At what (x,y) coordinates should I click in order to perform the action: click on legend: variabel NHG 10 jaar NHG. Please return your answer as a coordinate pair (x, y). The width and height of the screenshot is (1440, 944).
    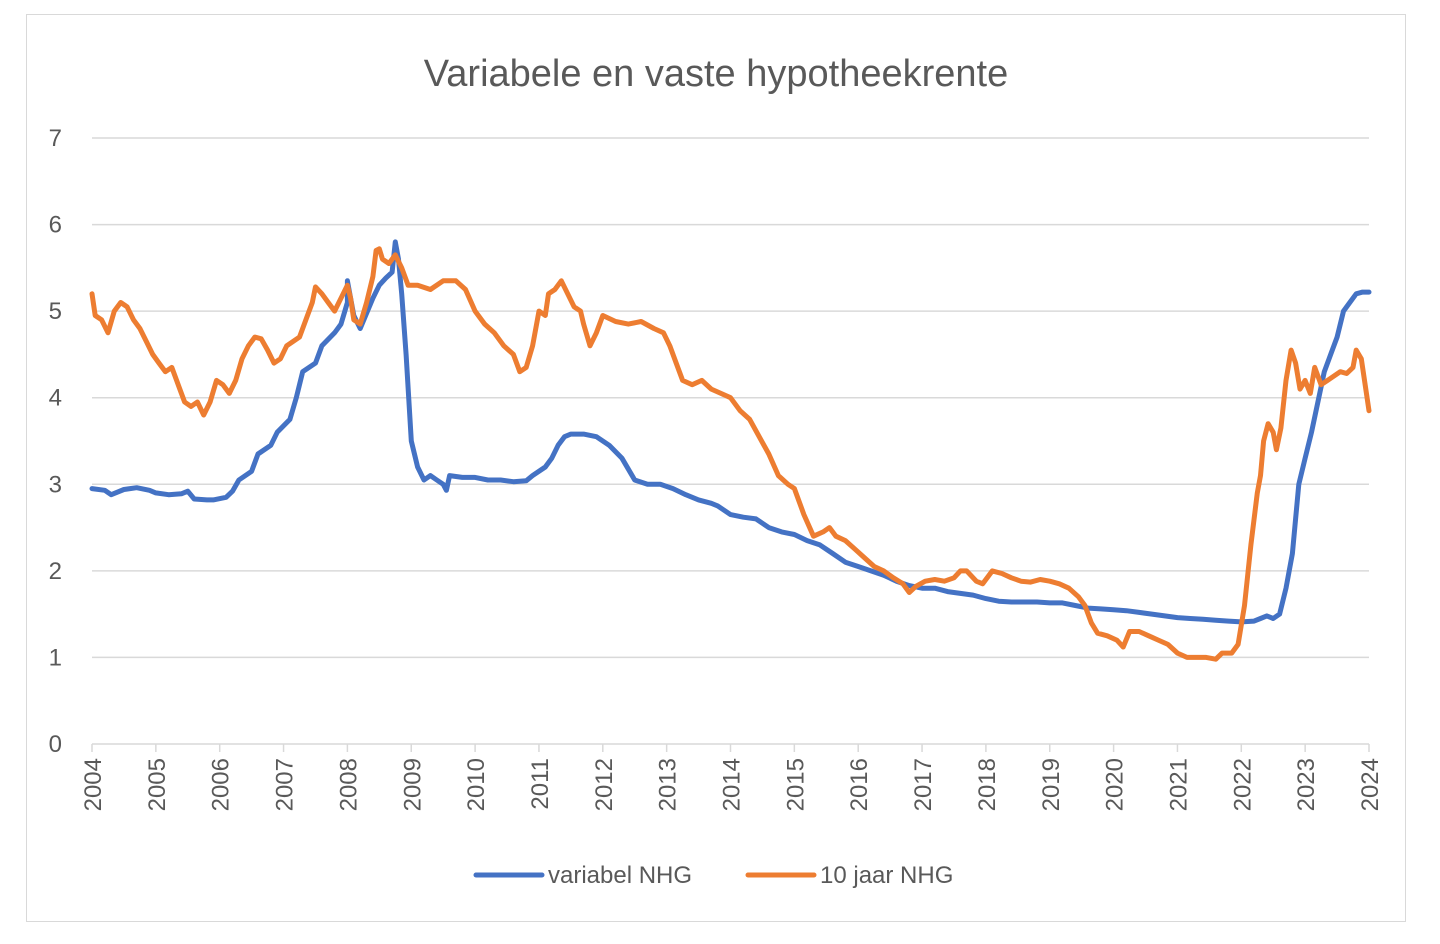
    Looking at the image, I should click on (713, 875).